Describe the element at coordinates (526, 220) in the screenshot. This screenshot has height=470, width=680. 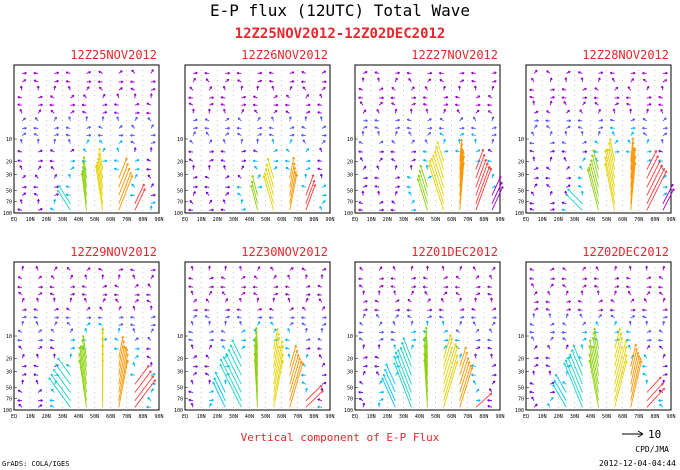
I see `x-tick-label: EQ` at that location.